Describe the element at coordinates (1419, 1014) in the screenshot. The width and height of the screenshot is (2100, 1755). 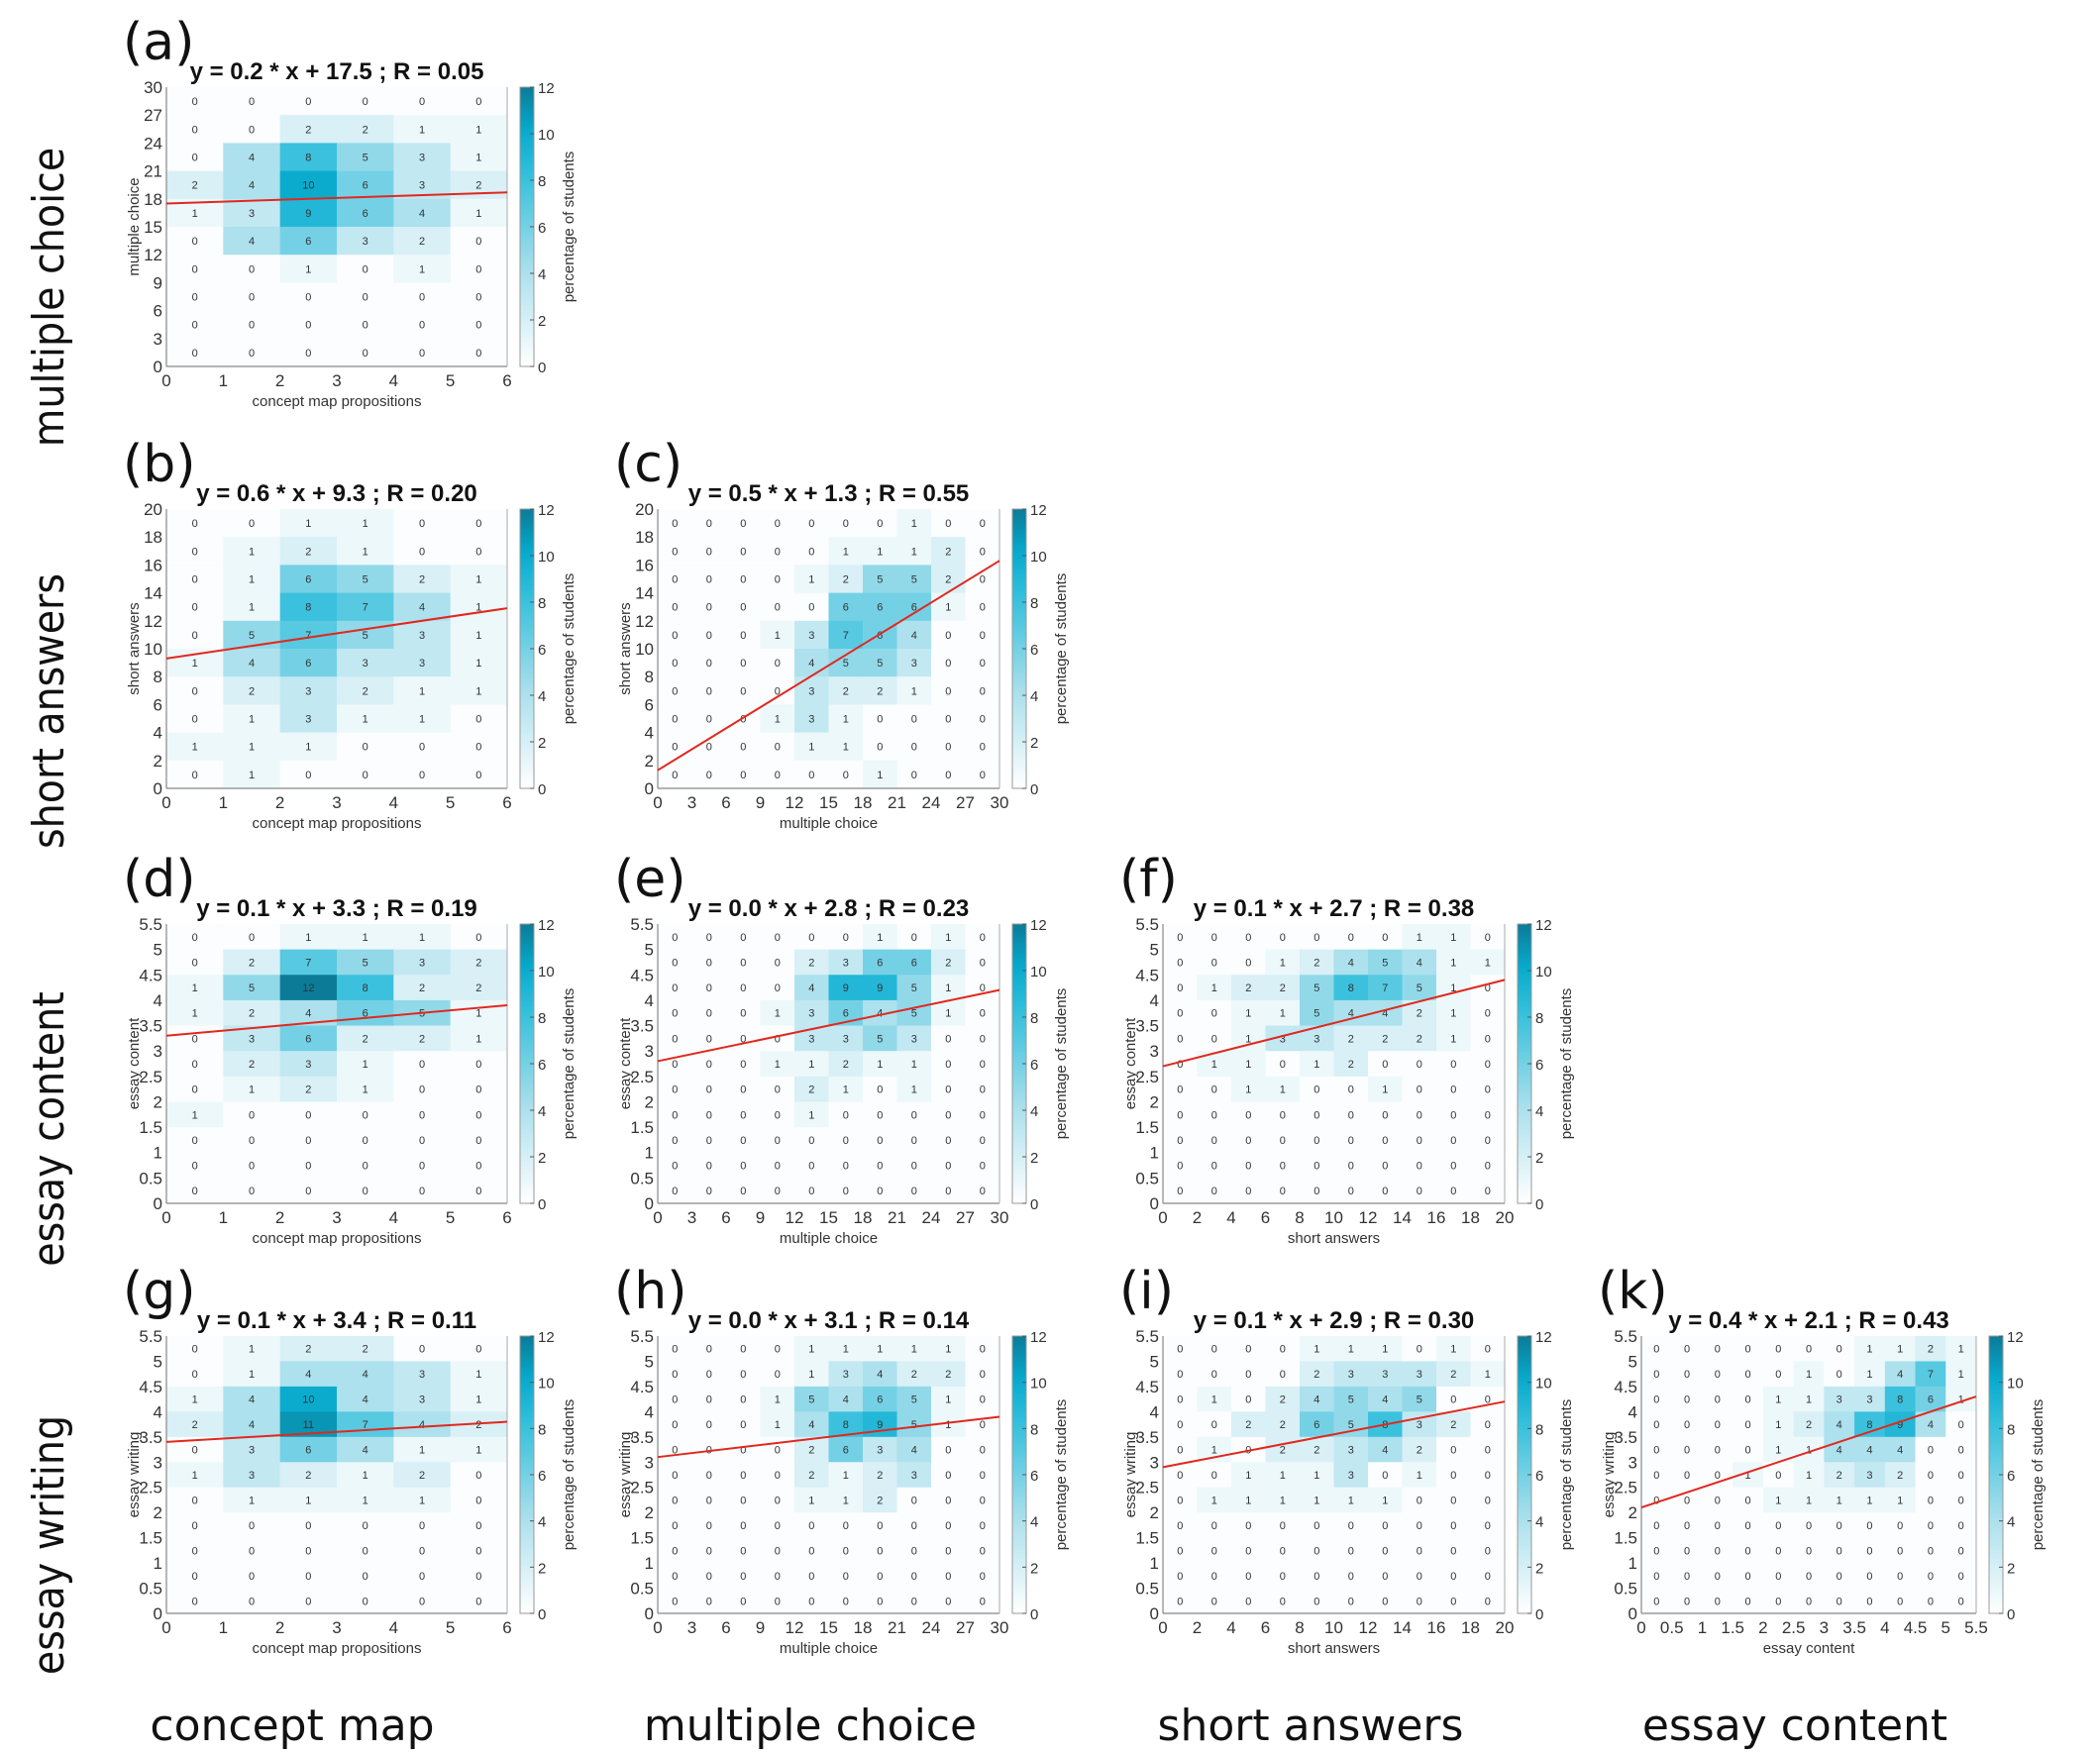
I see `cell-value-label: 2` at that location.